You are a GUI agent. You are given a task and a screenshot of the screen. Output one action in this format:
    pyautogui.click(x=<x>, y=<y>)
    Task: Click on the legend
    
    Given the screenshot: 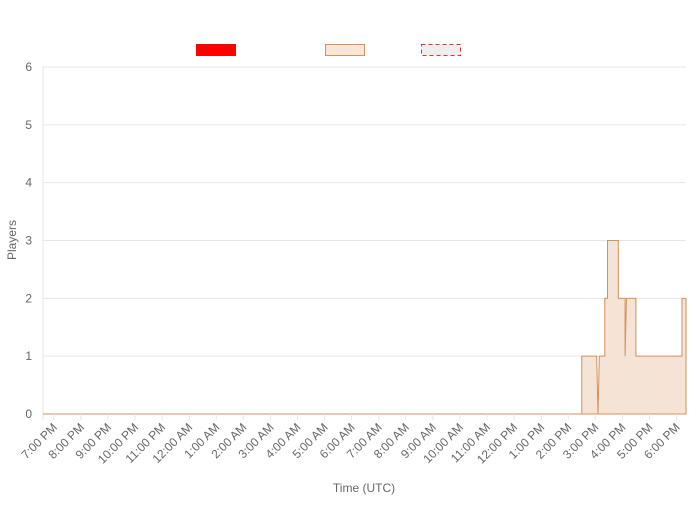 What is the action you would take?
    pyautogui.click(x=328, y=50)
    